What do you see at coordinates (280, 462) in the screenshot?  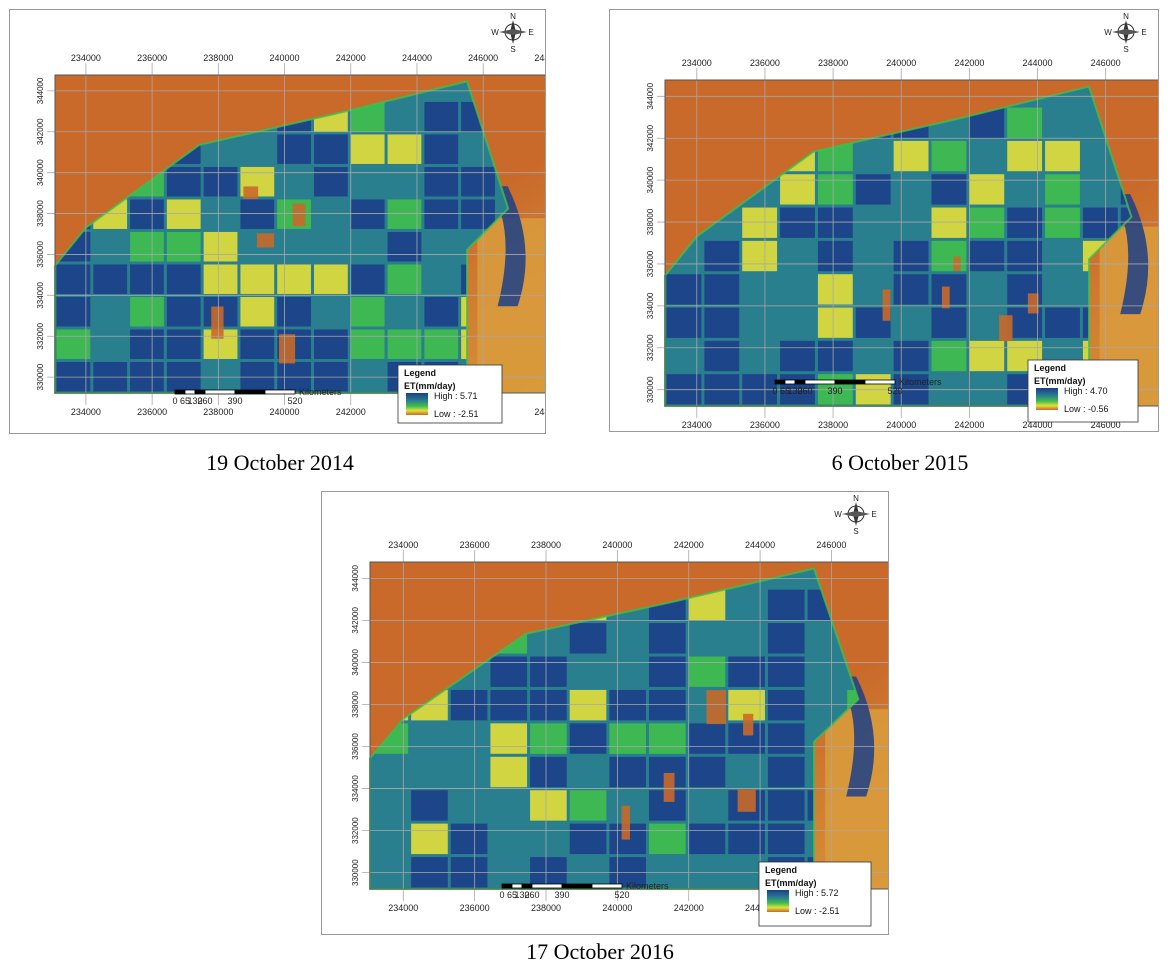 I see `caption-2014: 19 October 2014` at bounding box center [280, 462].